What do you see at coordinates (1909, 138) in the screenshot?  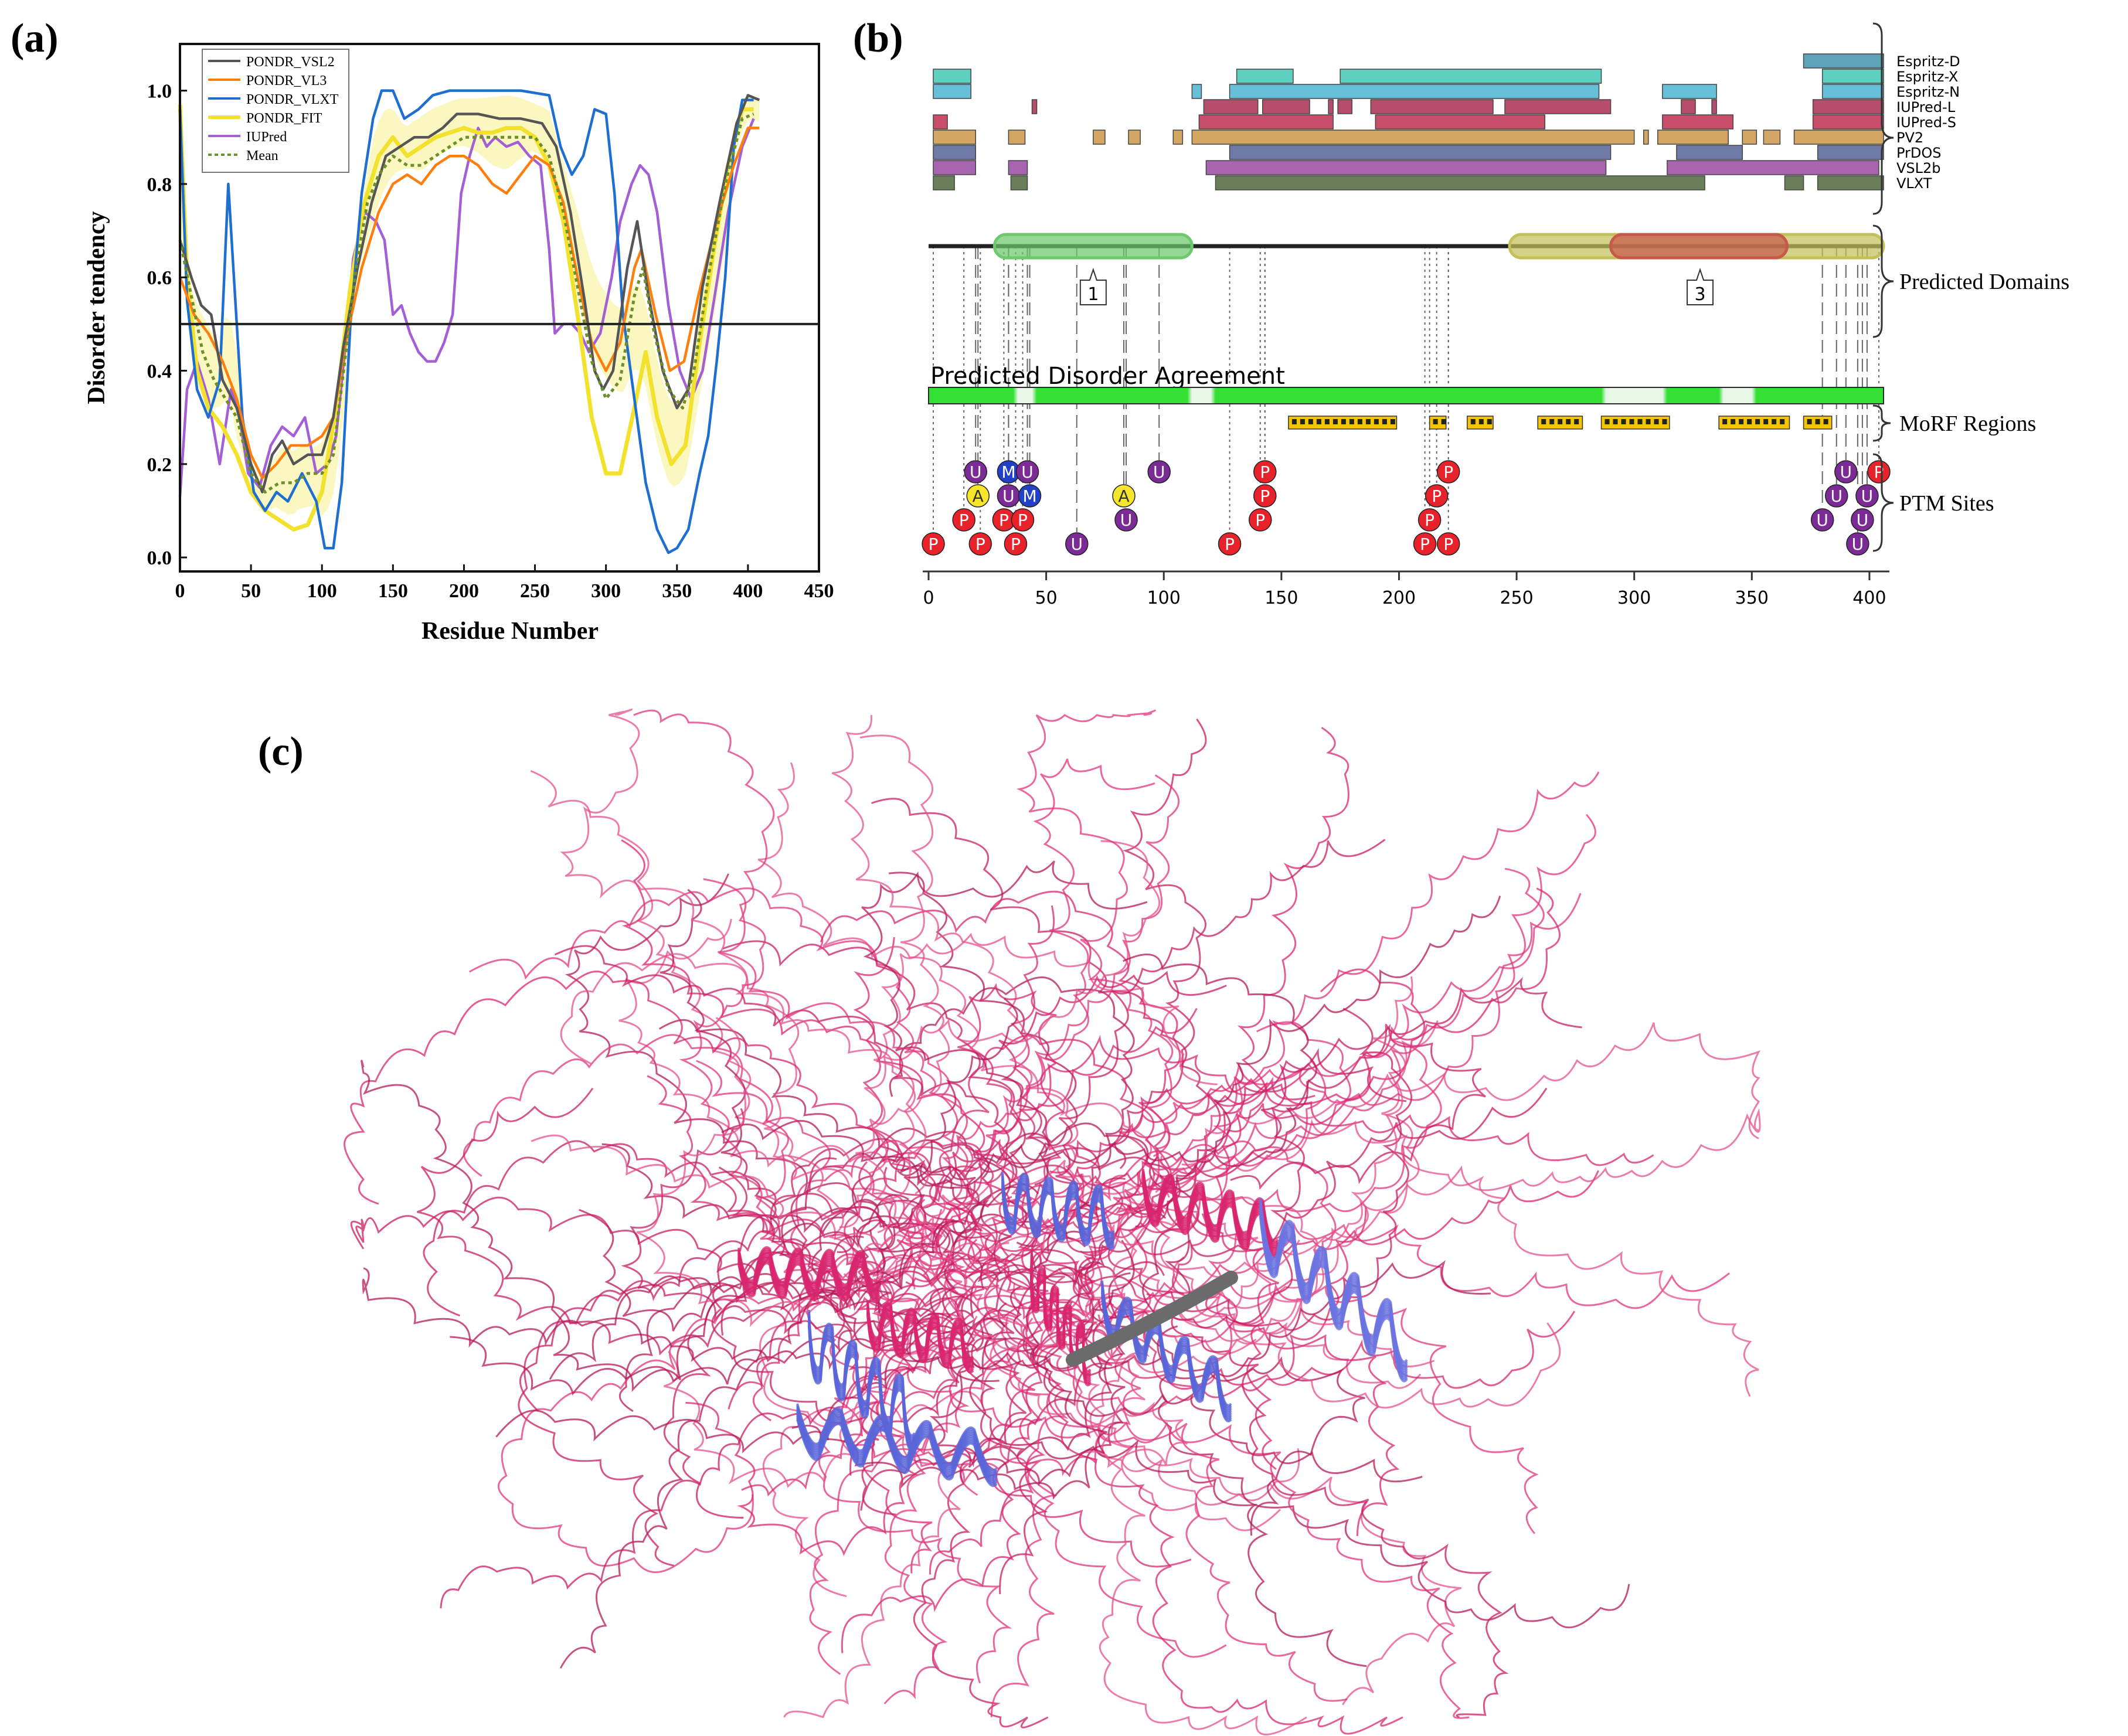 I see `predictor-label: PV2` at bounding box center [1909, 138].